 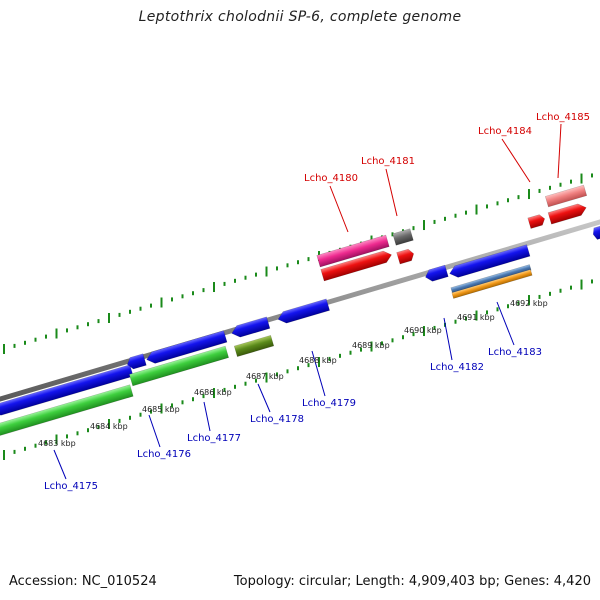 What do you see at coordinates (83, 581) in the screenshot?
I see `accession-text: Accession: NC_010524` at bounding box center [83, 581].